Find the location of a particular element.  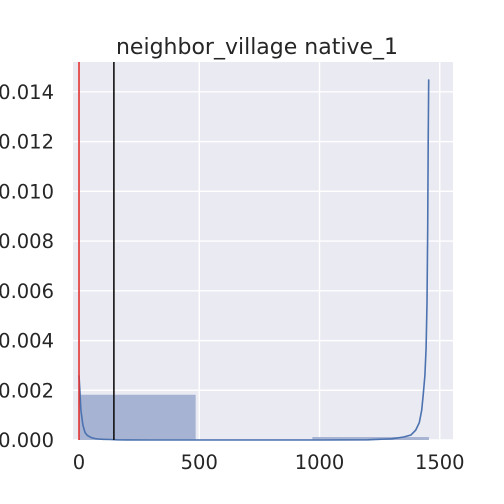

y-tick-label-7: 0.014 is located at coordinates (27, 92).